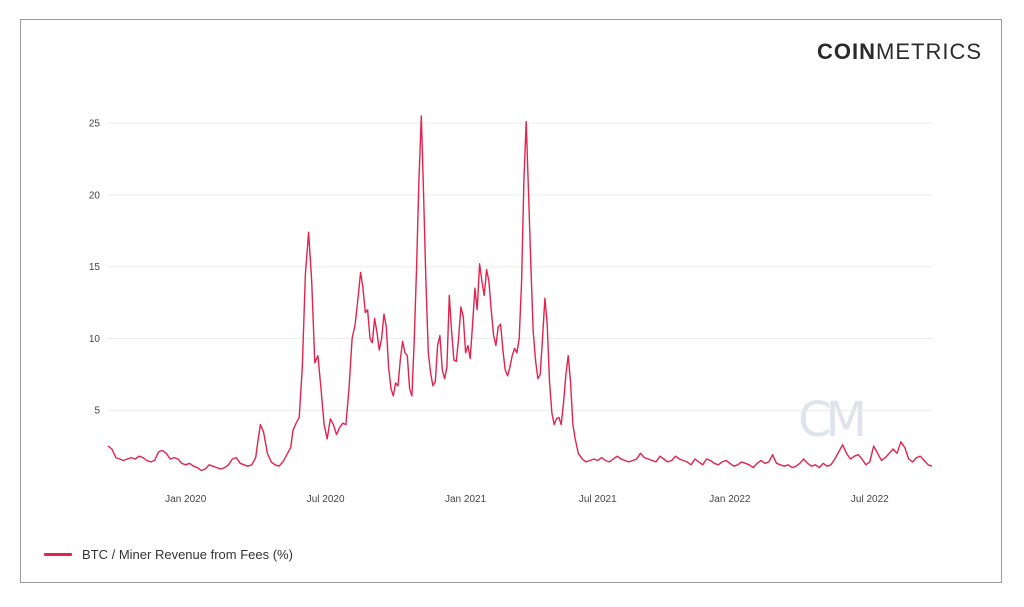 Image resolution: width=1024 pixels, height=607 pixels. What do you see at coordinates (598, 499) in the screenshot?
I see `x-tick-label: Jul 2021` at bounding box center [598, 499].